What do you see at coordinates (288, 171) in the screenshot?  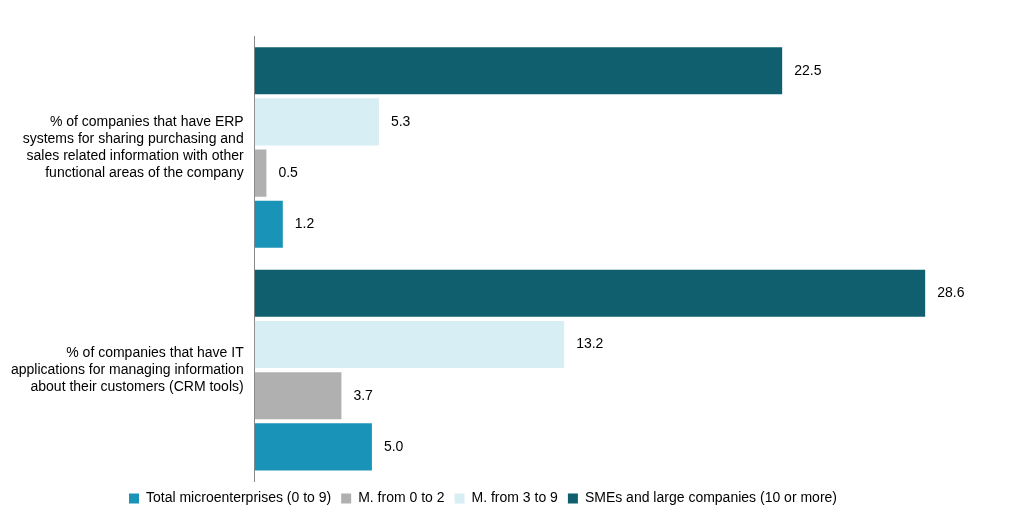 I see `data-label: 0.5` at bounding box center [288, 171].